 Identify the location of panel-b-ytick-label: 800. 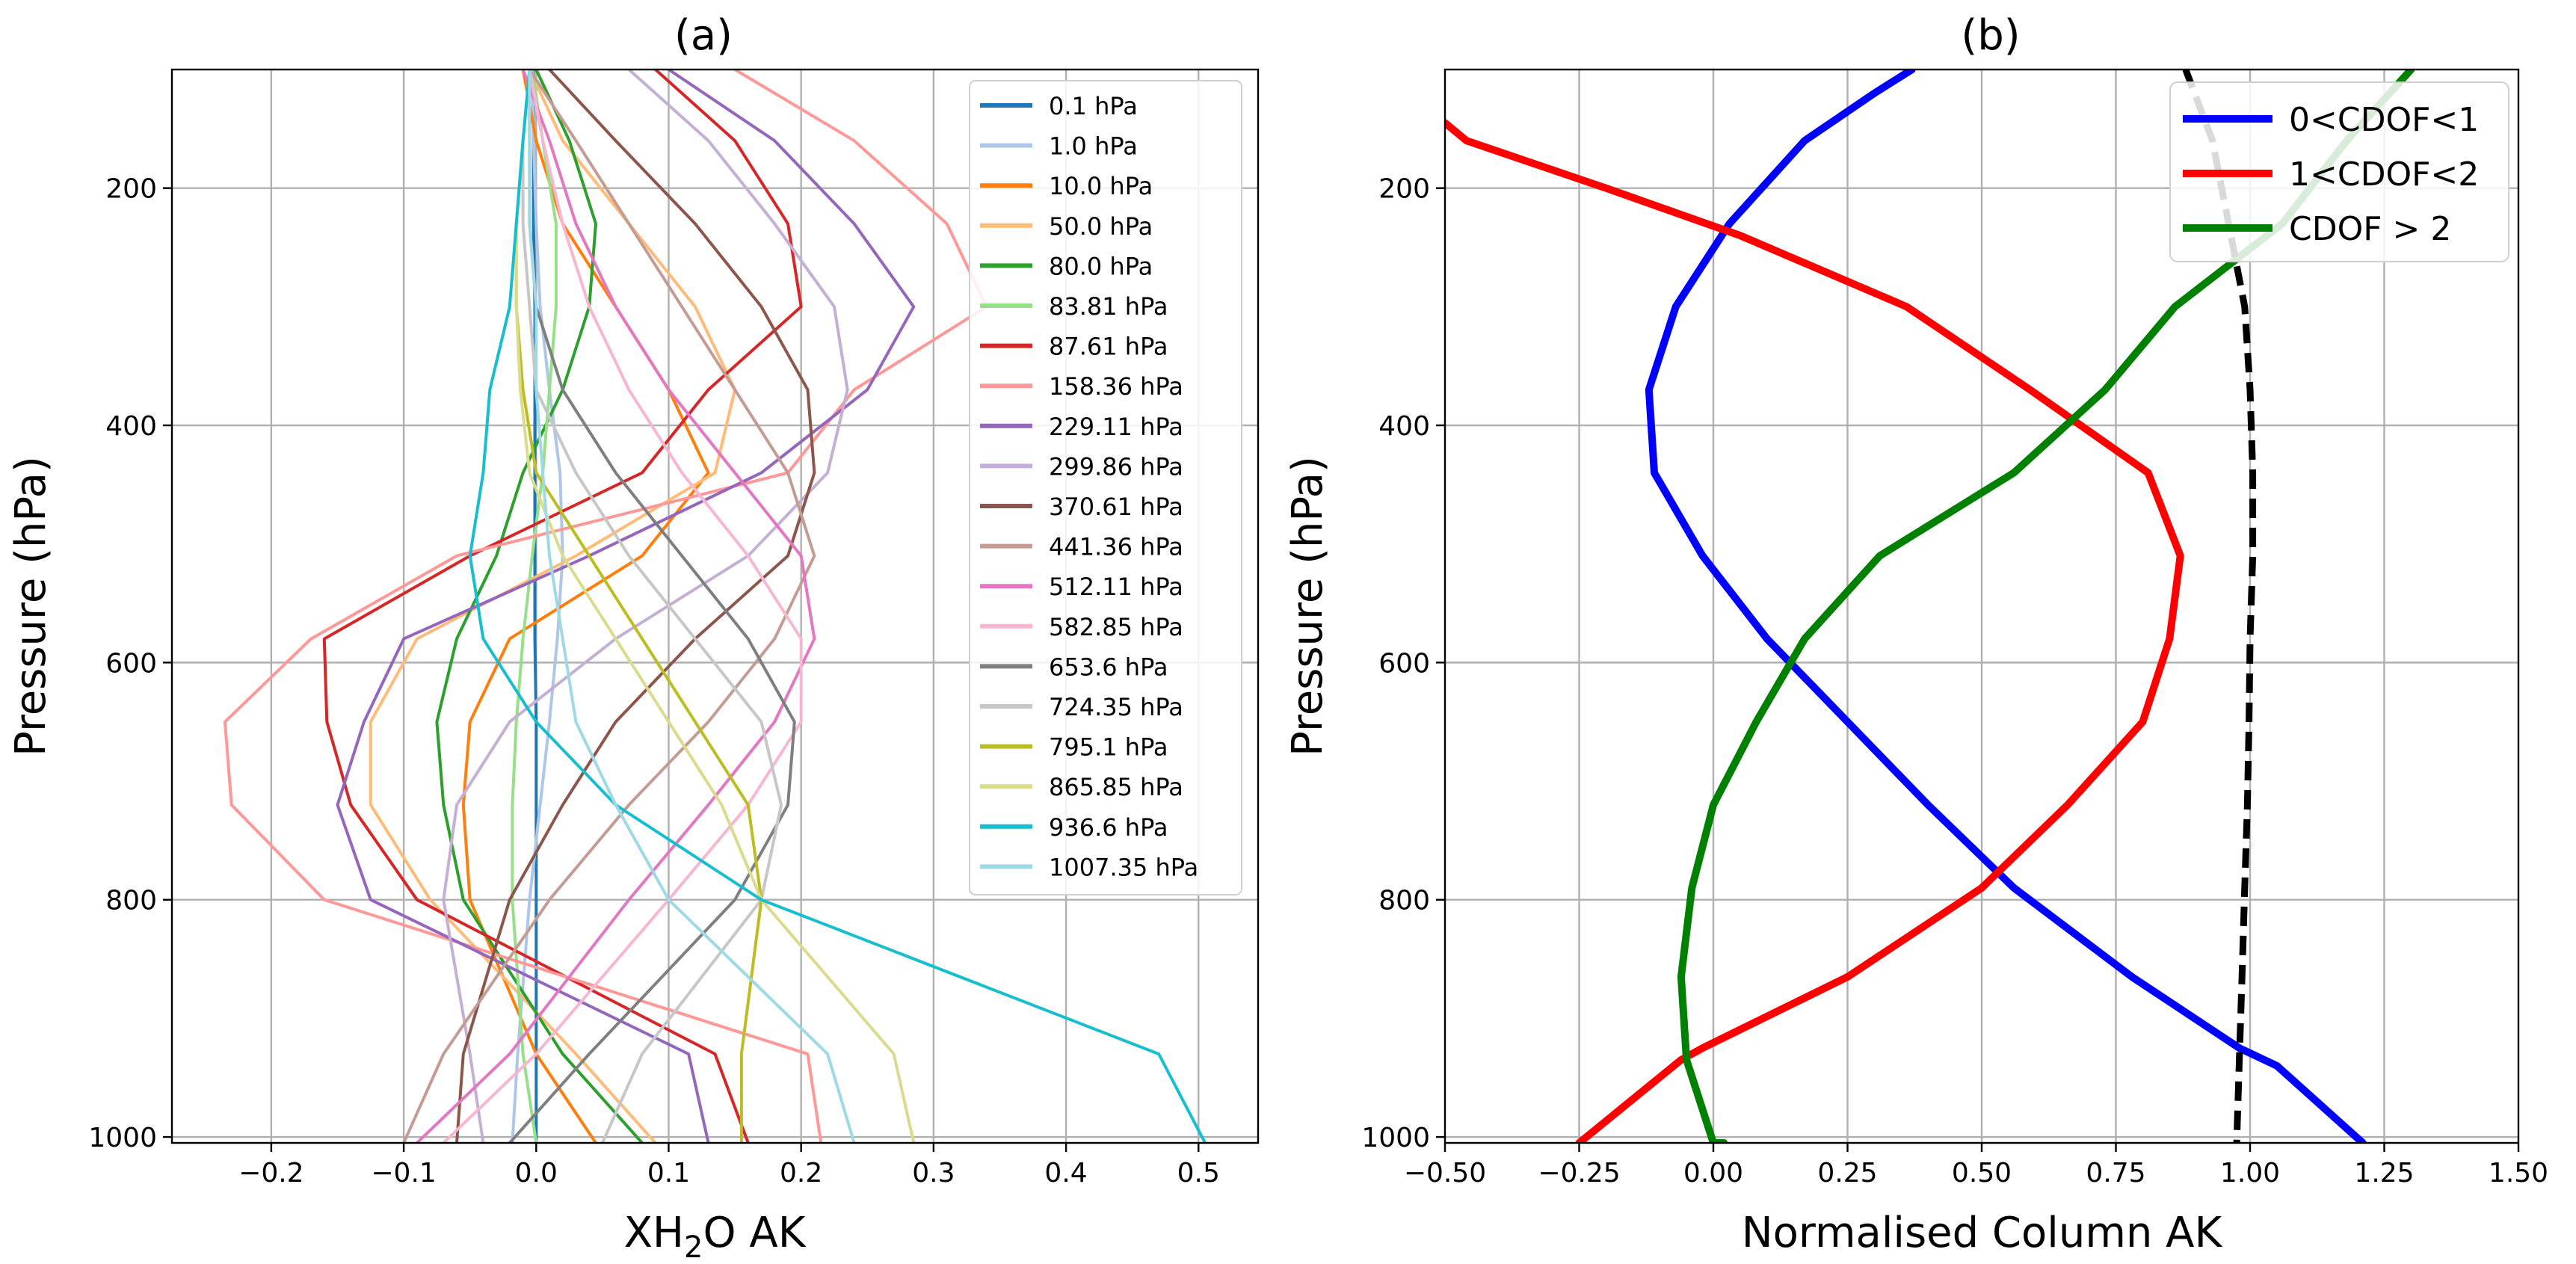
(1404, 901).